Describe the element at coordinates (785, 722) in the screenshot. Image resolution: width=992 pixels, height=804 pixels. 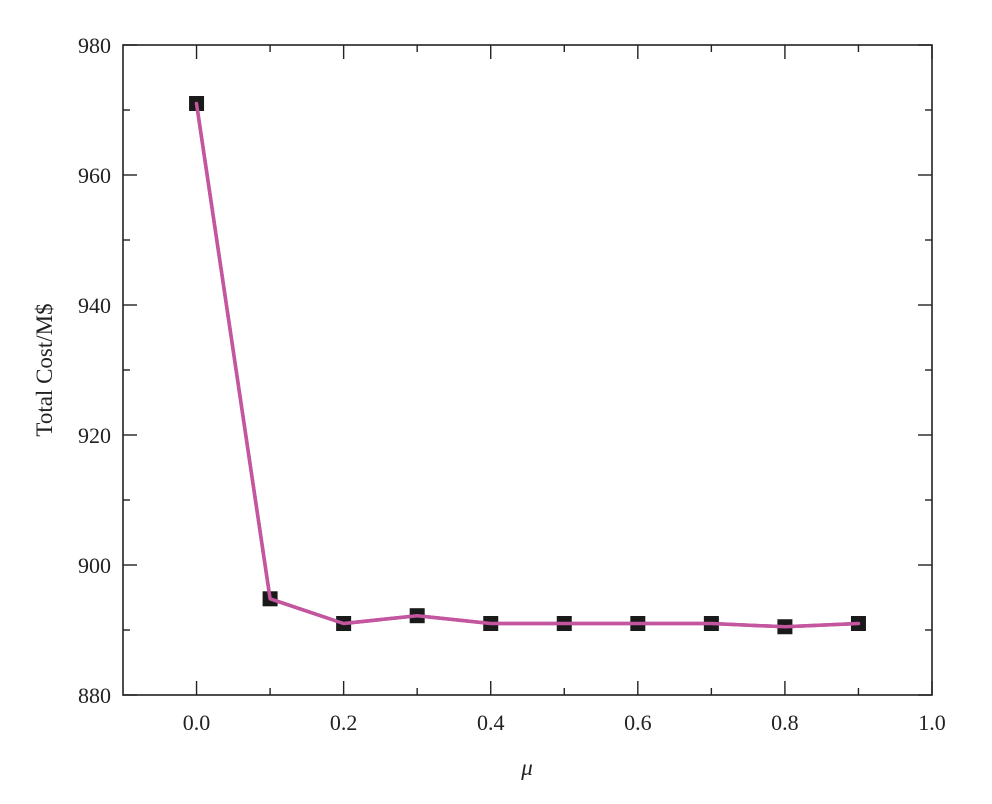
I see `x-tick-label: 0.8` at that location.